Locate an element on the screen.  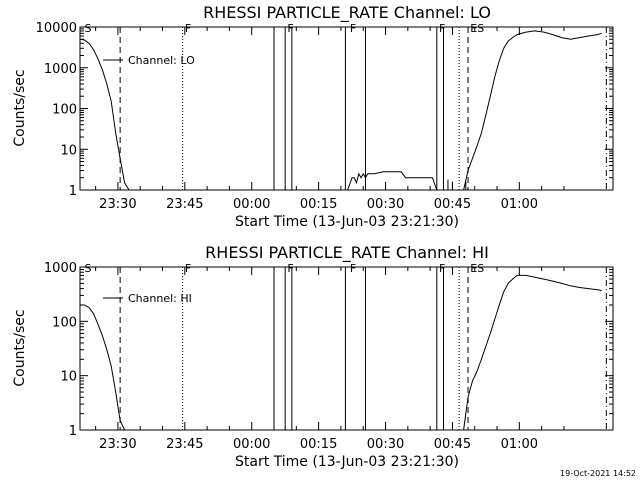
y-axis-label-lo: Counts/sec is located at coordinates (20, 107).